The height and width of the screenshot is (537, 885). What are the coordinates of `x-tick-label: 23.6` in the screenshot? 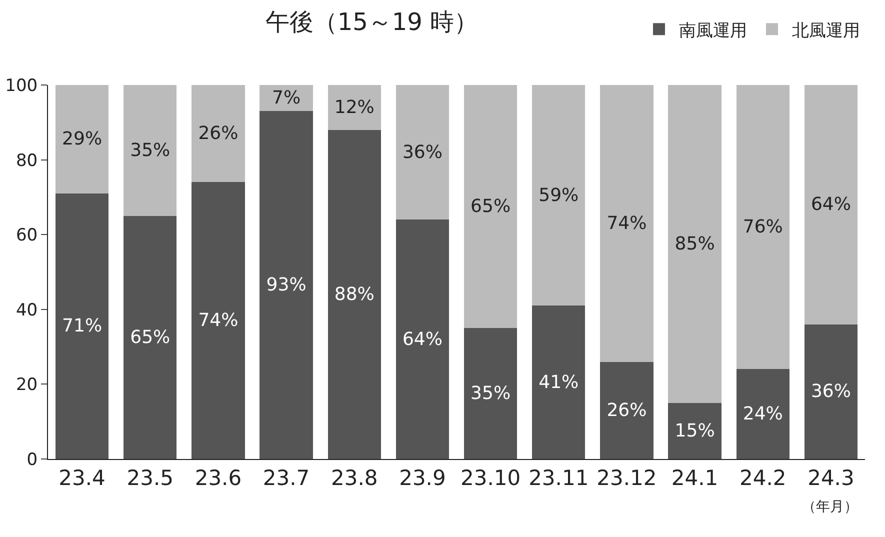 It's located at (218, 478).